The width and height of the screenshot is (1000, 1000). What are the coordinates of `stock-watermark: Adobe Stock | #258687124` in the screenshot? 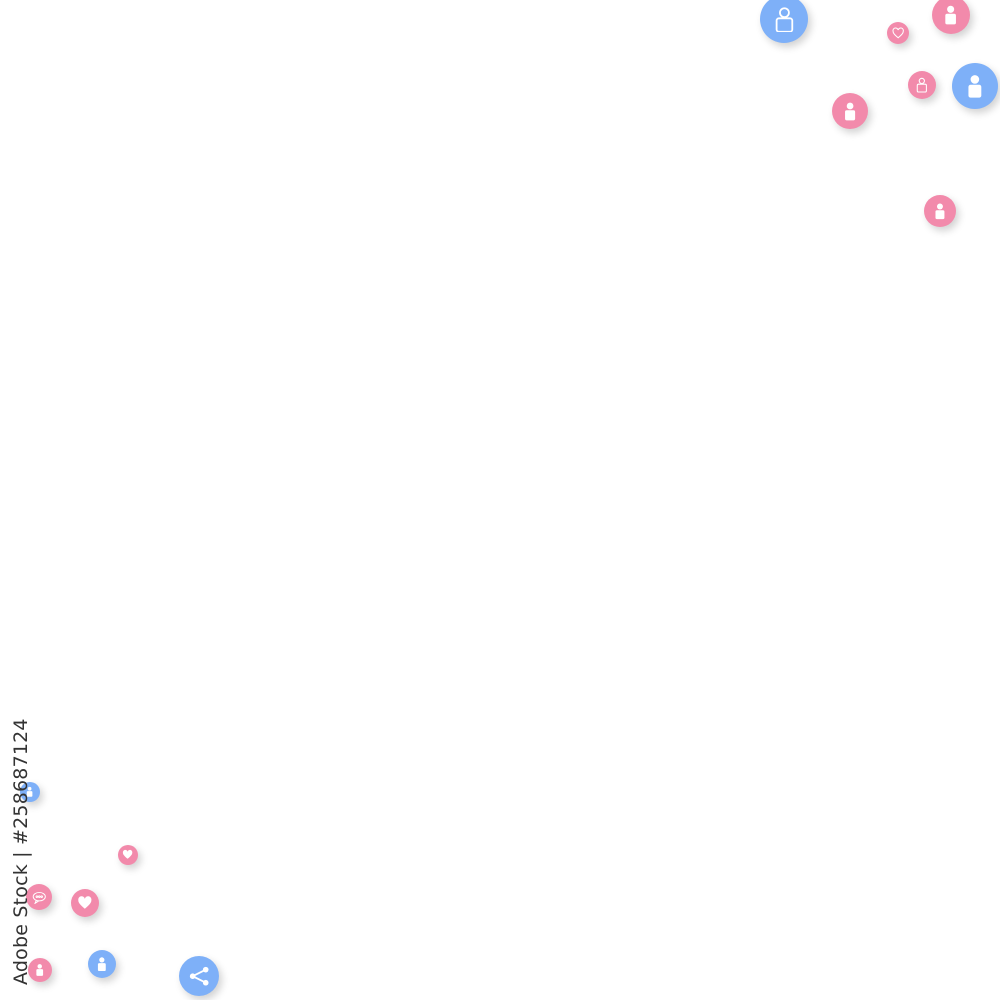 It's located at (21, 851).